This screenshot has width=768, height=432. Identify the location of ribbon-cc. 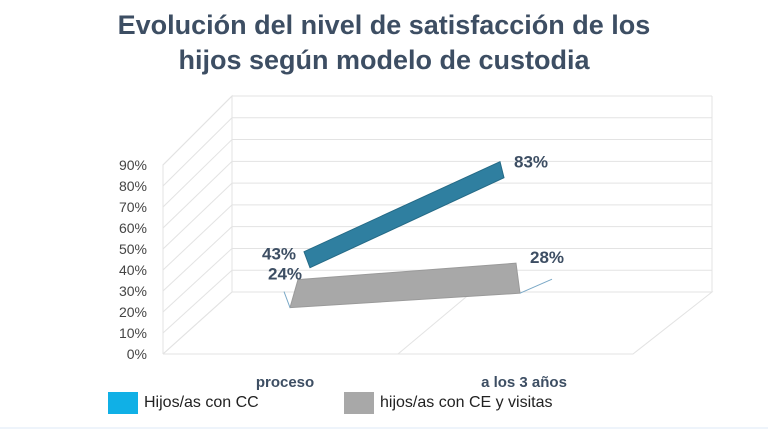
(404, 214).